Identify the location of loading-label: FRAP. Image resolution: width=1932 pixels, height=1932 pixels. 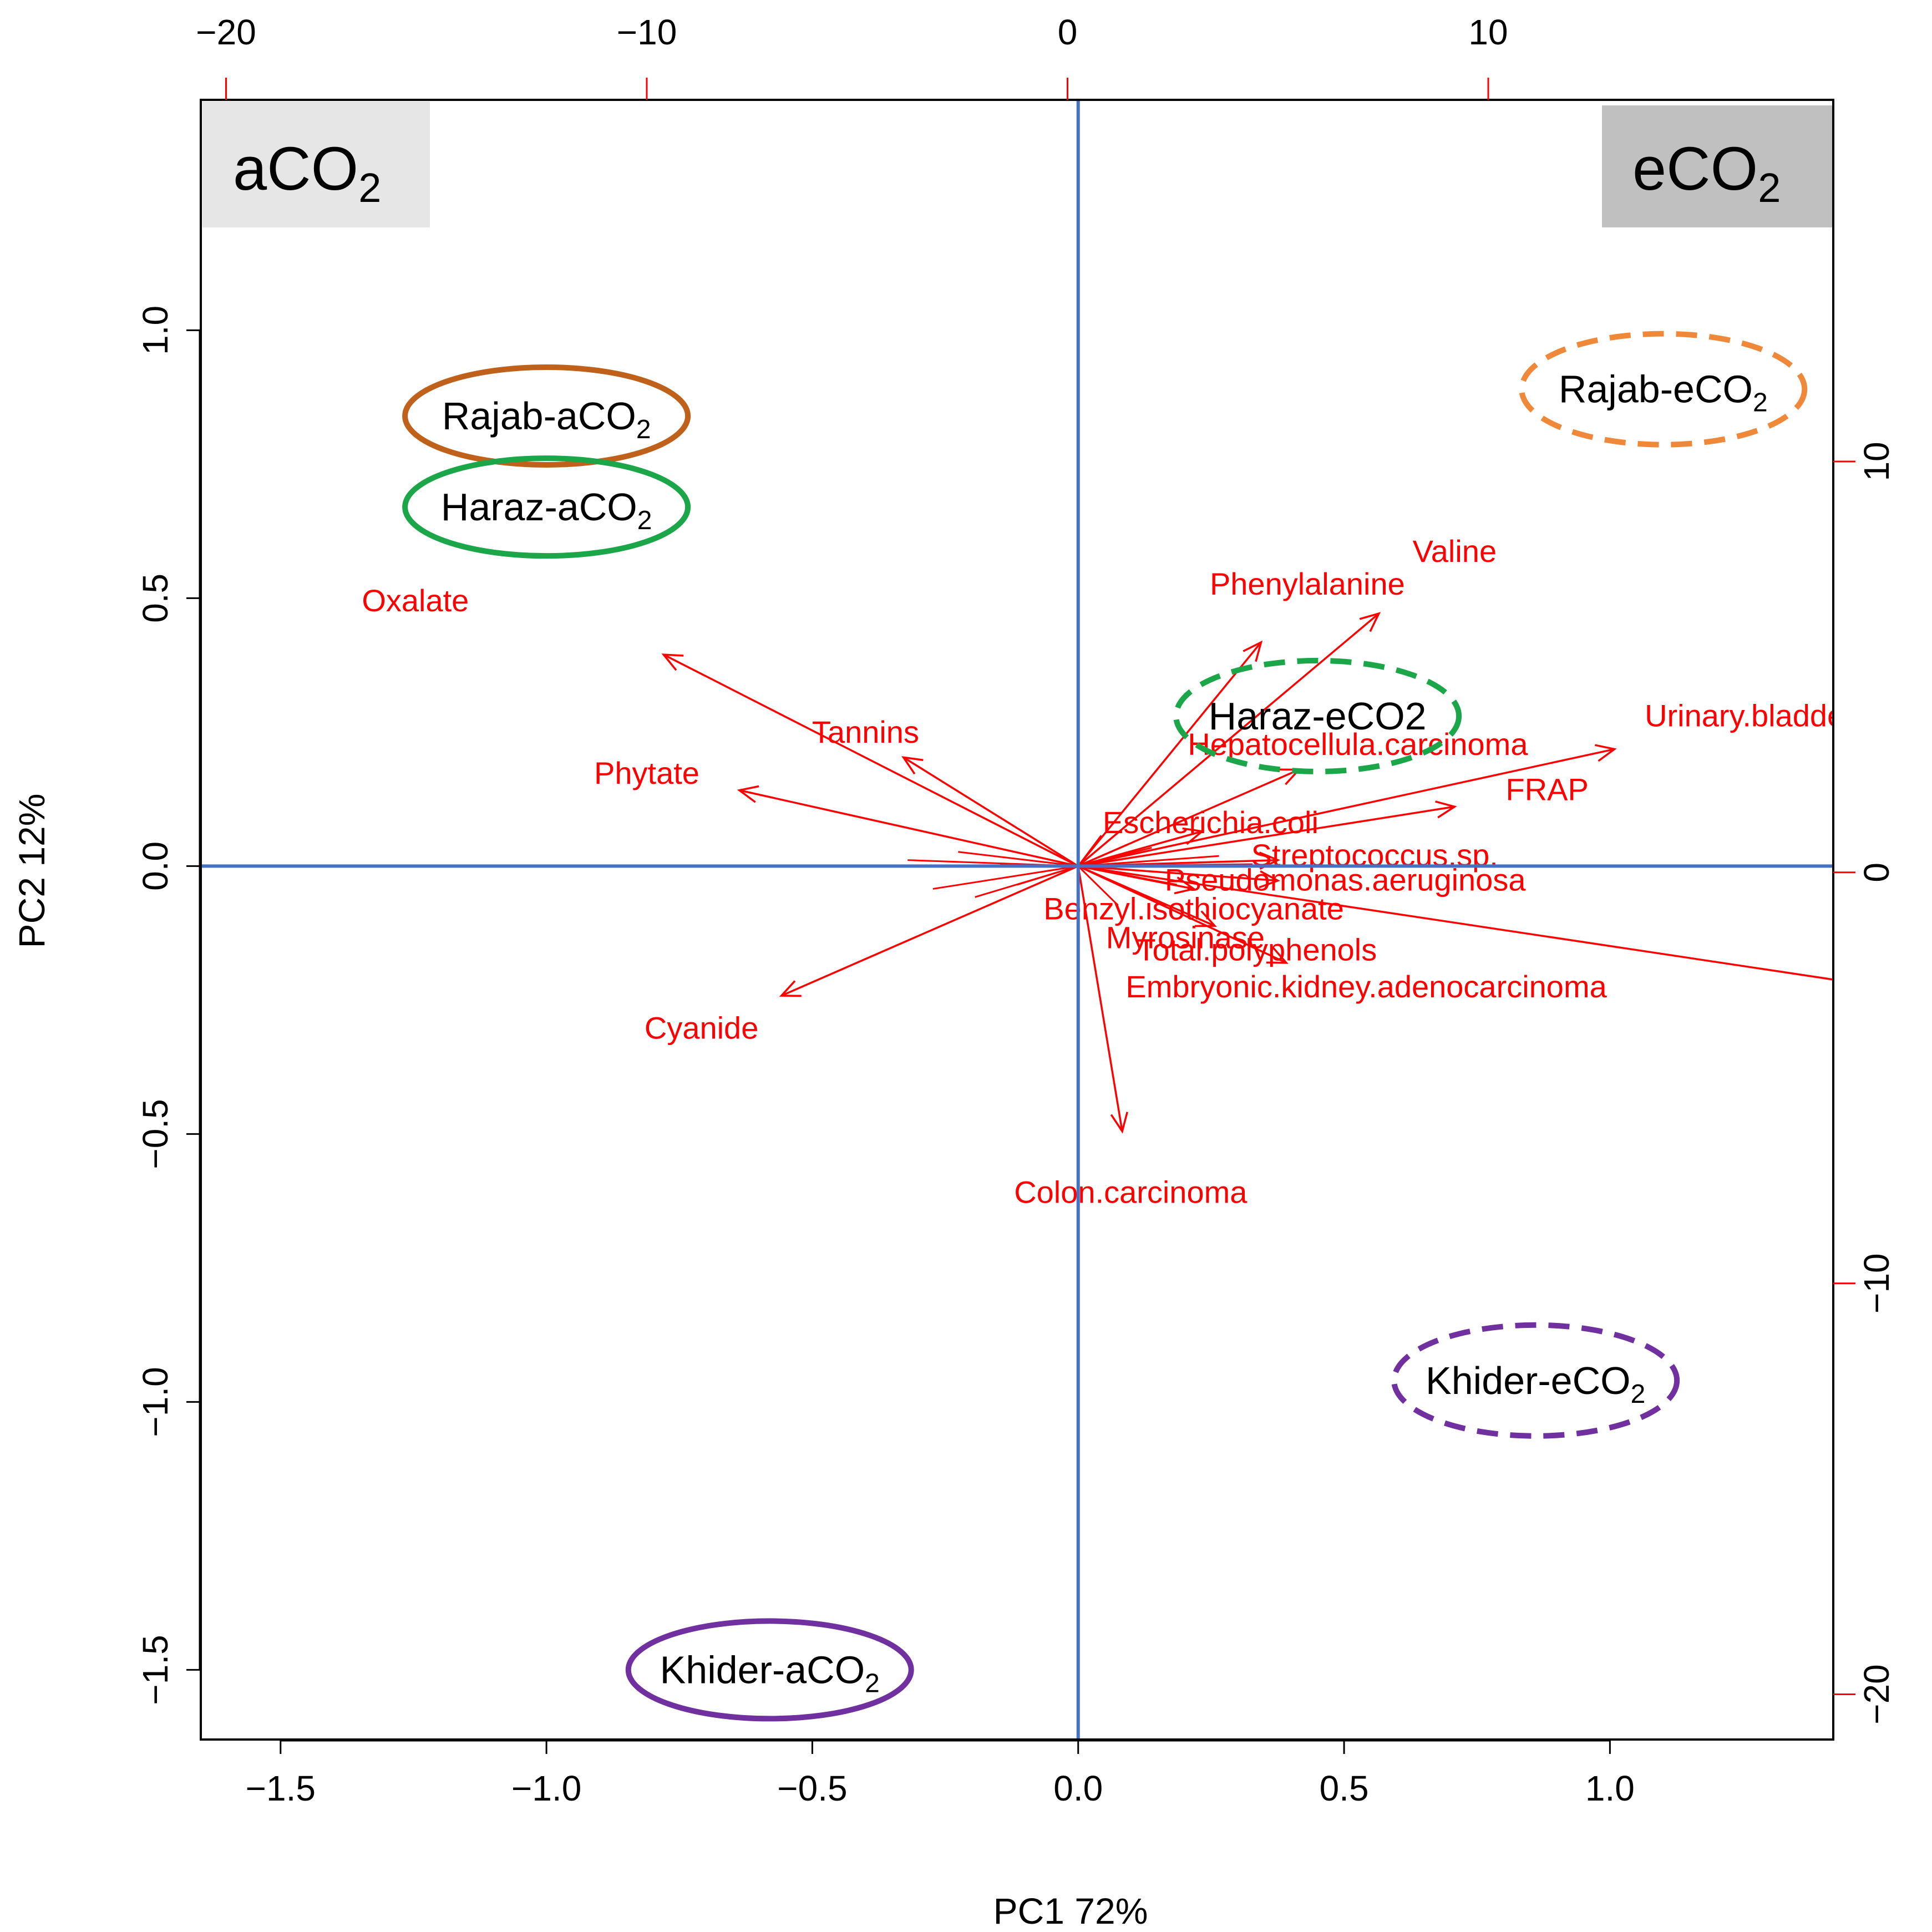
(1547, 789).